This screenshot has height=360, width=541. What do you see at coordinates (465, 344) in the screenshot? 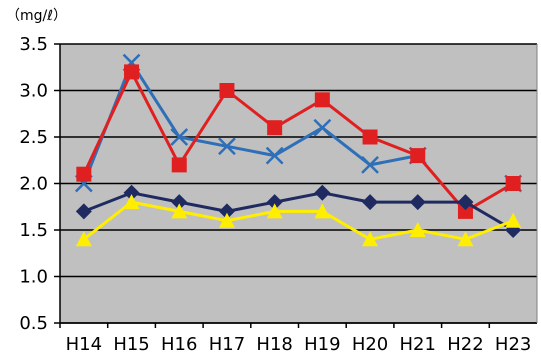
I see `x-tick-label: H22` at bounding box center [465, 344].